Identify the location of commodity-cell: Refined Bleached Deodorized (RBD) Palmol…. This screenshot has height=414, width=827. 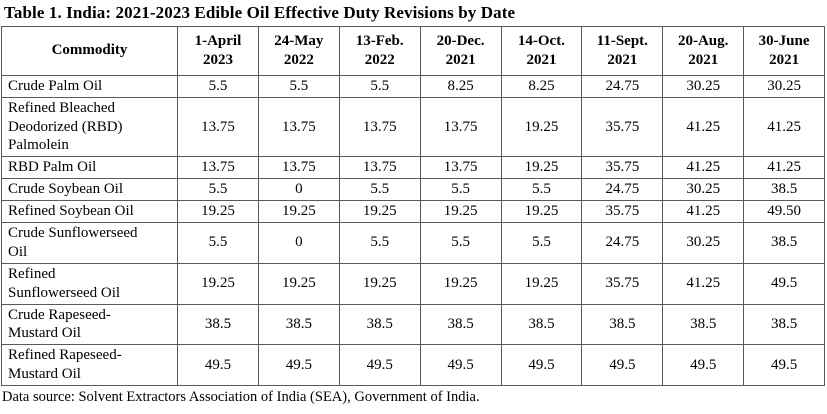
(89, 127).